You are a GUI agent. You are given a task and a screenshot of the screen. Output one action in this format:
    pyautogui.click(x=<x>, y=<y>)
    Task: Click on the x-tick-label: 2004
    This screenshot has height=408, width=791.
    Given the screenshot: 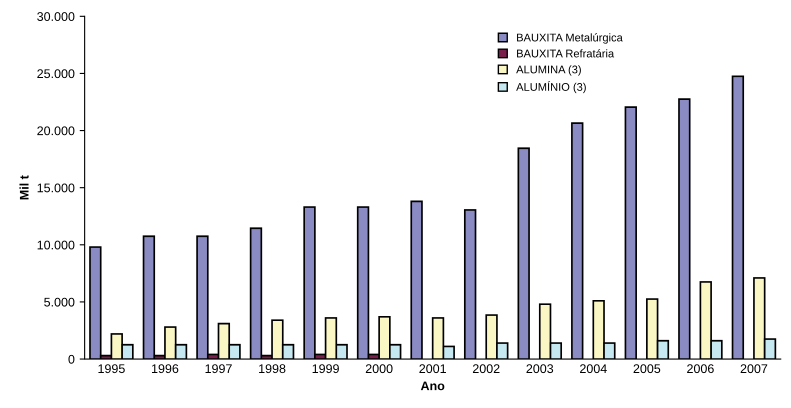 What is the action you would take?
    pyautogui.click(x=593, y=369)
    